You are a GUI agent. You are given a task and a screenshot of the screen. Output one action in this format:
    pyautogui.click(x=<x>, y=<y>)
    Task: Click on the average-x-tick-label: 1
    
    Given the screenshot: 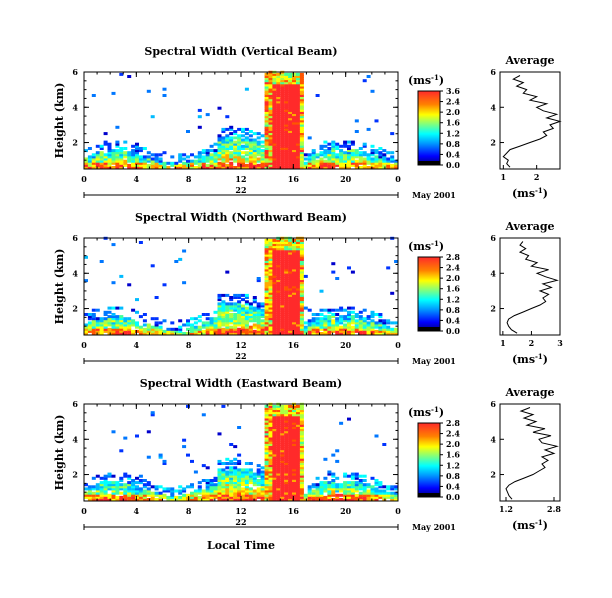 What is the action you would take?
    pyautogui.click(x=504, y=177)
    